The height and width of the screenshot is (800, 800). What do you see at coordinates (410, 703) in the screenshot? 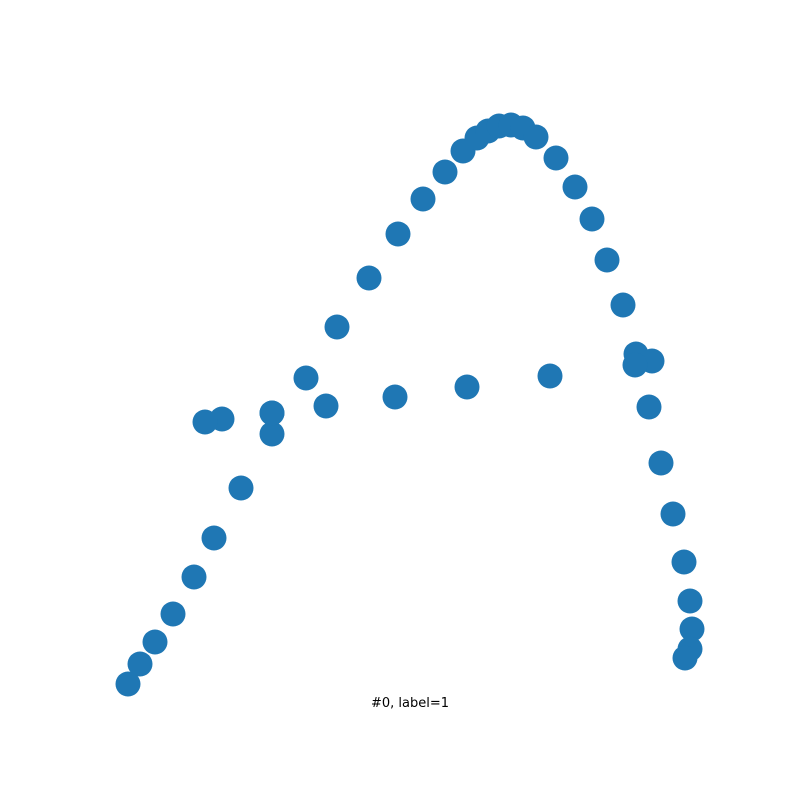
I see `chart-caption: #0, label=1` at bounding box center [410, 703].